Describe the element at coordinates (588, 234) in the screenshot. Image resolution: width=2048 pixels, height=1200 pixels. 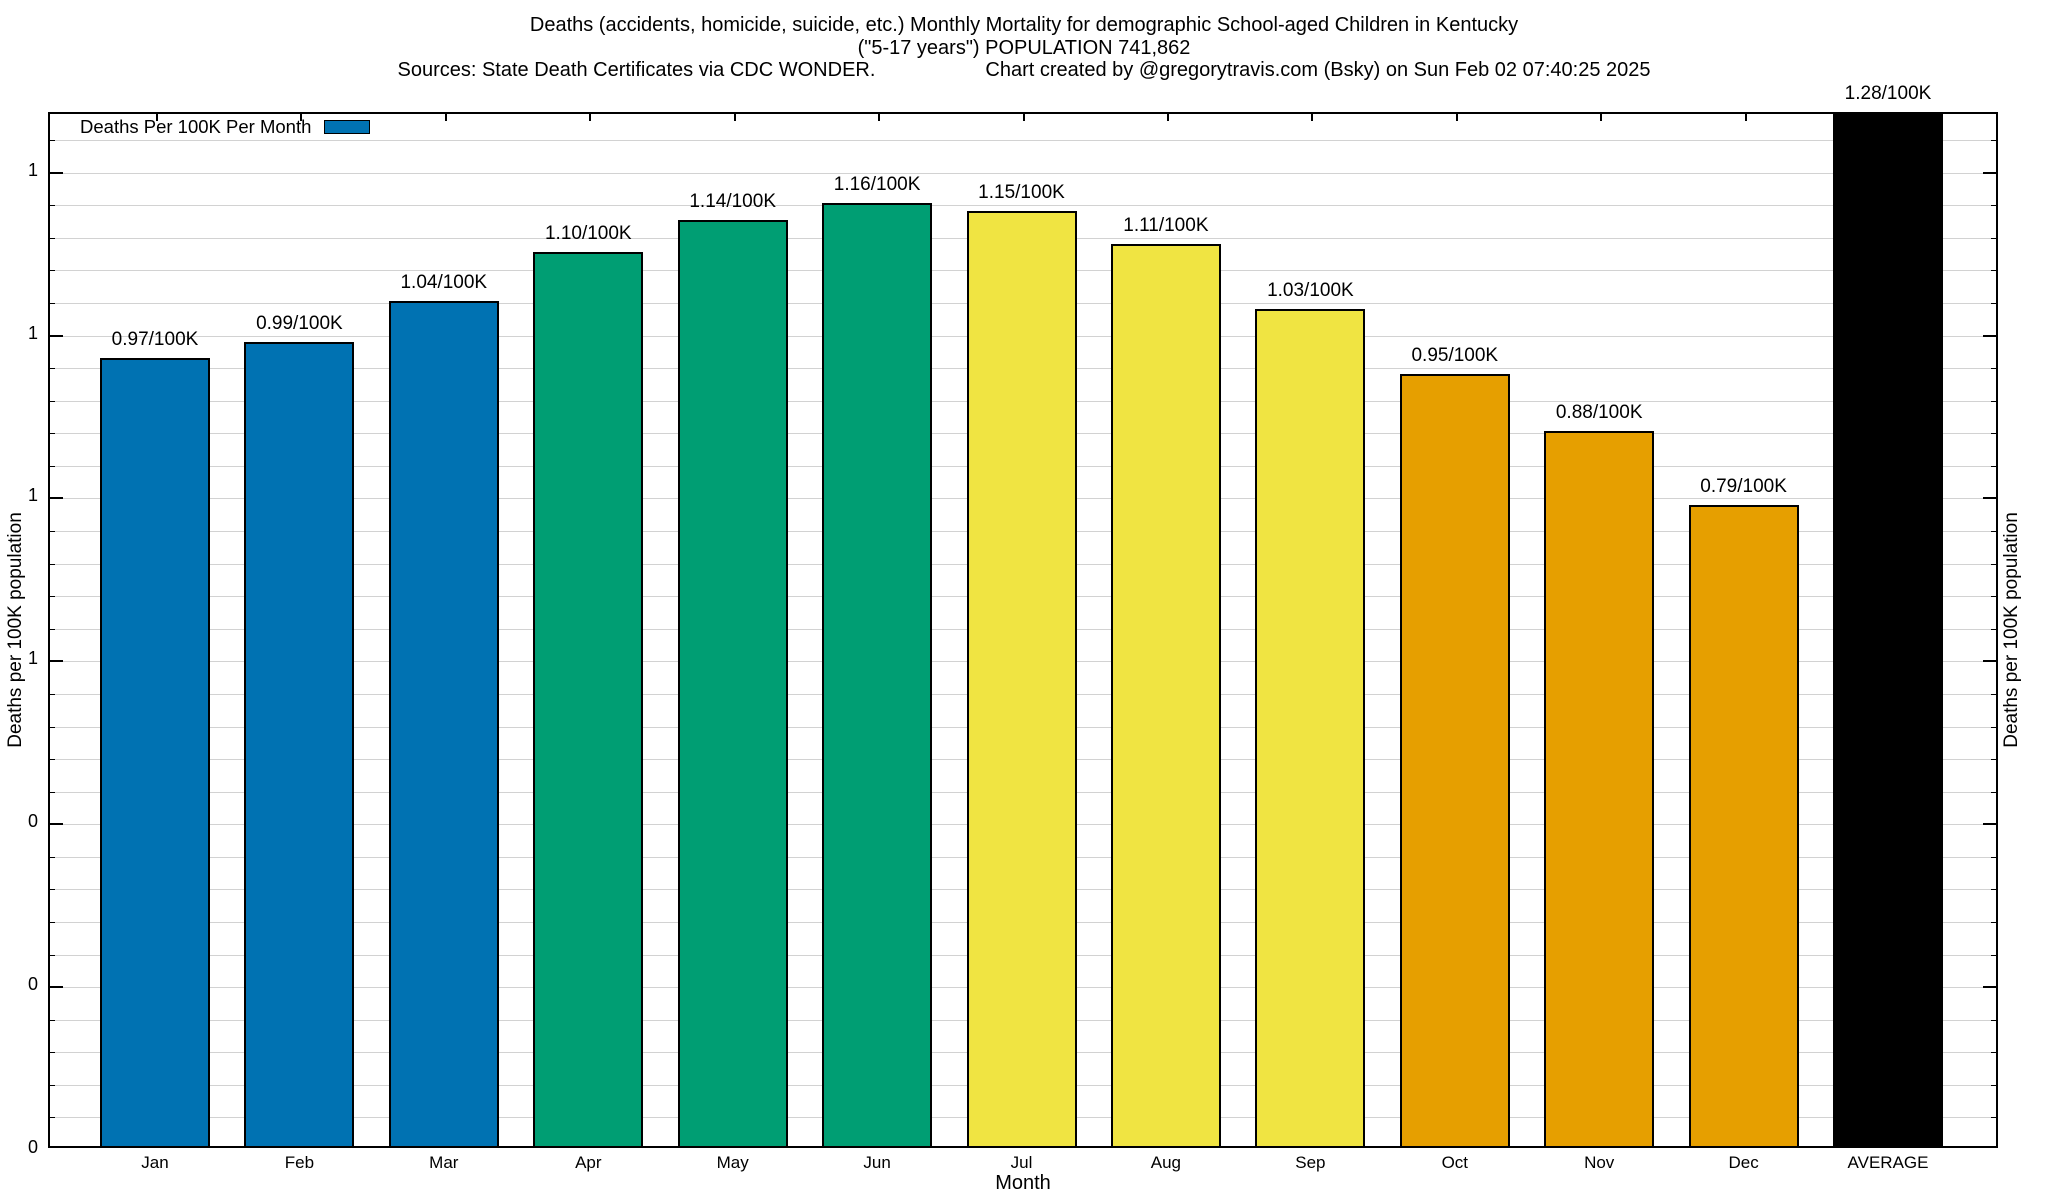
I see `bar-value-label-apr: 1.10/100K` at that location.